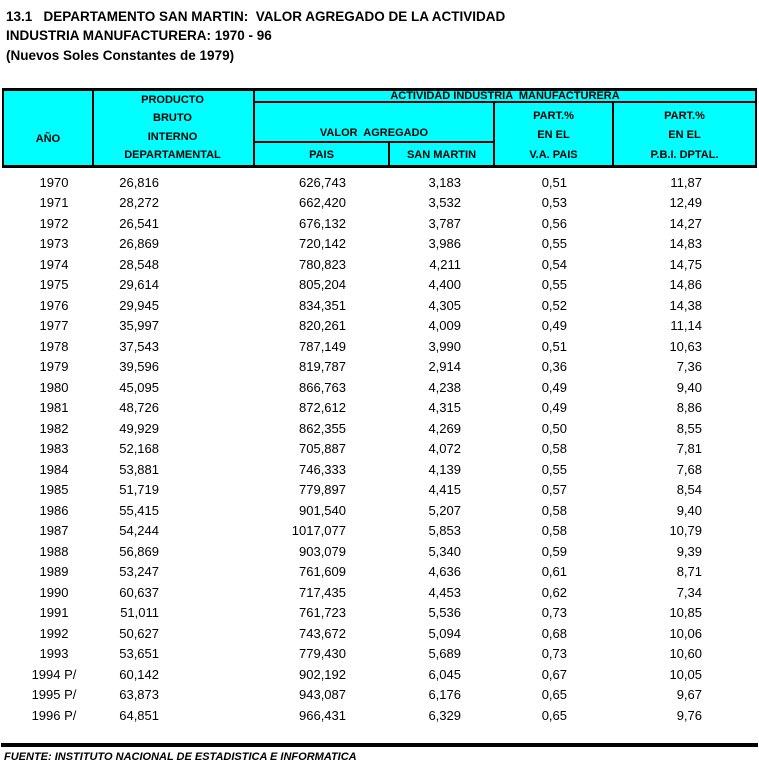 This screenshot has width=759, height=769. I want to click on cell-part-pbi-dptal: 7,68, so click(689, 469).